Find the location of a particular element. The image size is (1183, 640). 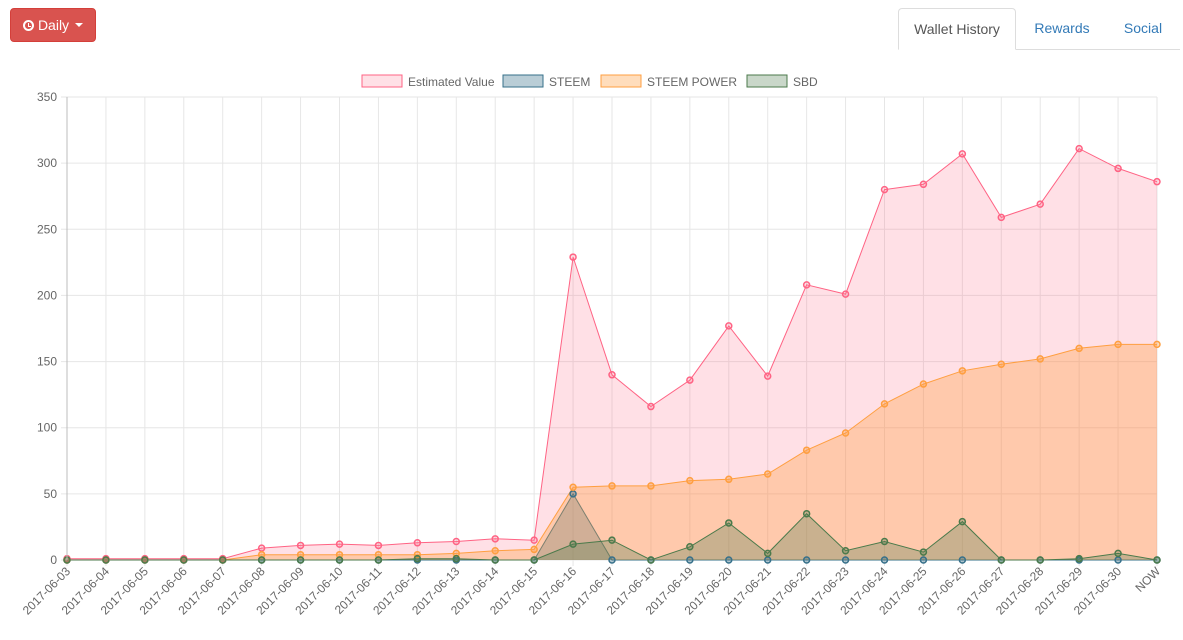

legend: Estimated Value STEEM STEEM POWER SBD is located at coordinates (589, 81).